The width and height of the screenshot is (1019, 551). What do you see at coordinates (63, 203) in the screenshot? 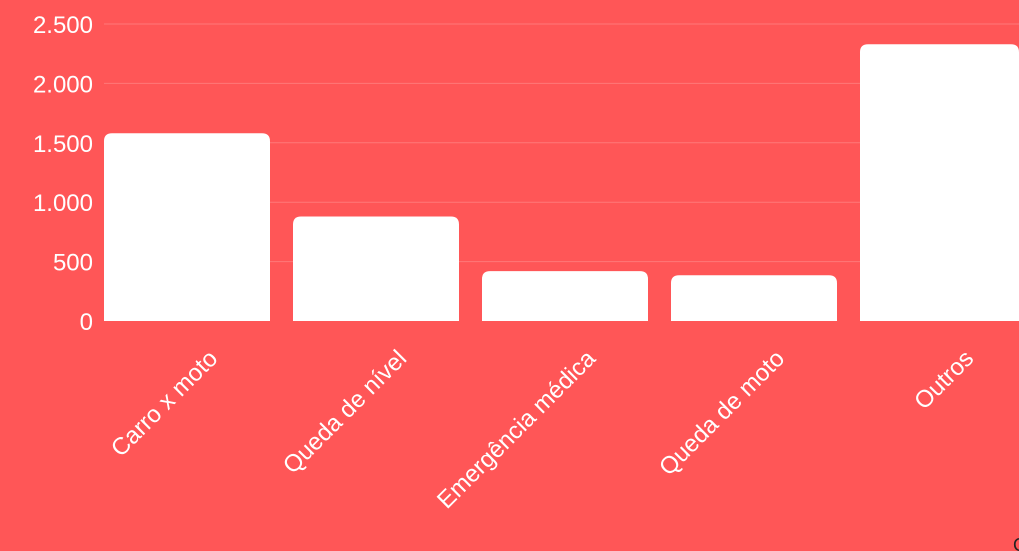
I see `y-tick-label: 1.000` at bounding box center [63, 203].